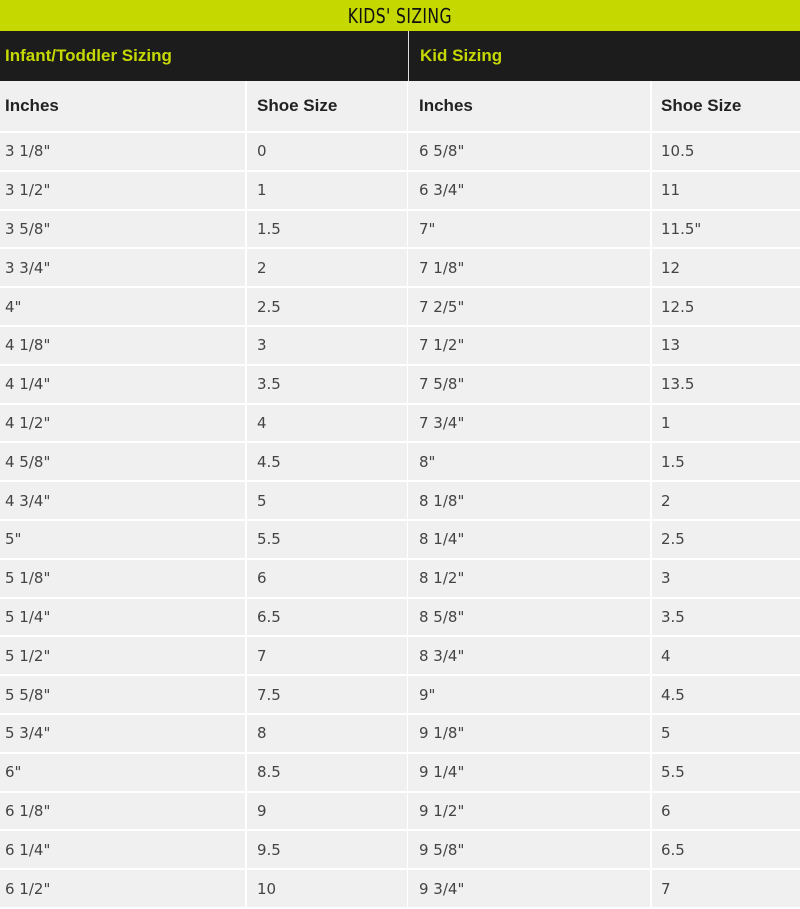 The image size is (800, 909). I want to click on cell-inches-kid: 7 2/5", so click(530, 307).